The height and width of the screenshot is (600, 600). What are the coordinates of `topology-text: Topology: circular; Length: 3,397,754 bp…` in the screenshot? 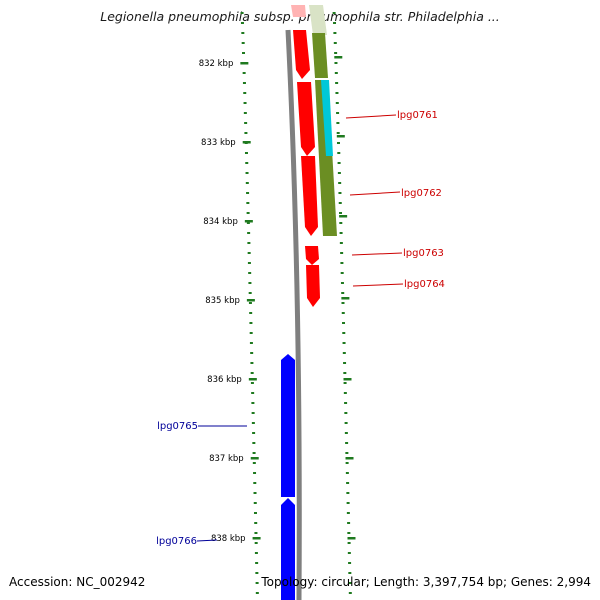 It's located at (426, 582).